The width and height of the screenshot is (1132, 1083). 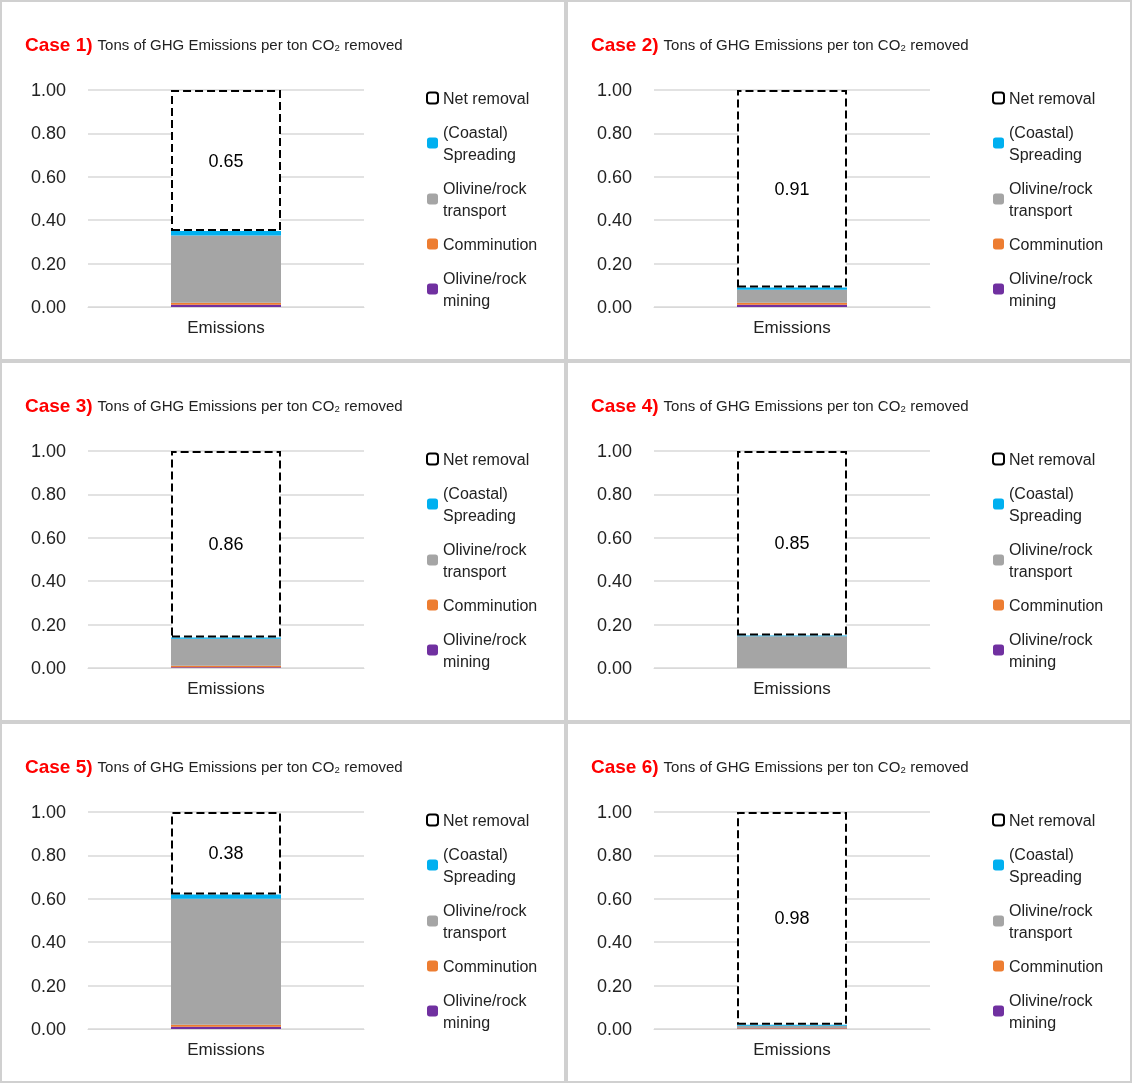 I want to click on data-label: 0.91, so click(x=792, y=188).